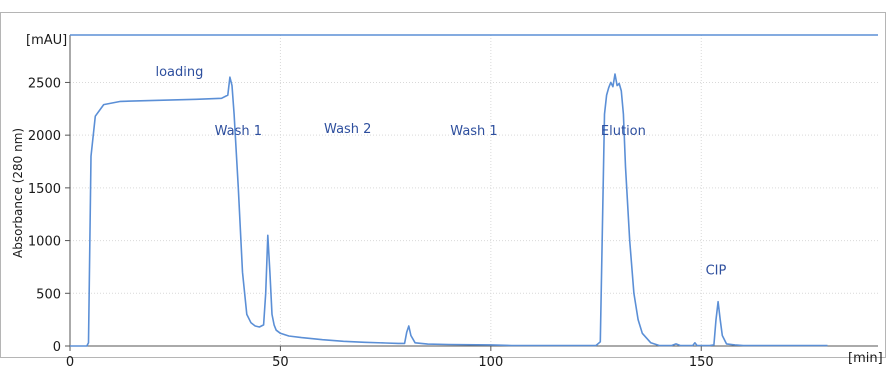 The image size is (886, 370). What do you see at coordinates (716, 270) in the screenshot?
I see `annotation-label-5: CIP` at bounding box center [716, 270].